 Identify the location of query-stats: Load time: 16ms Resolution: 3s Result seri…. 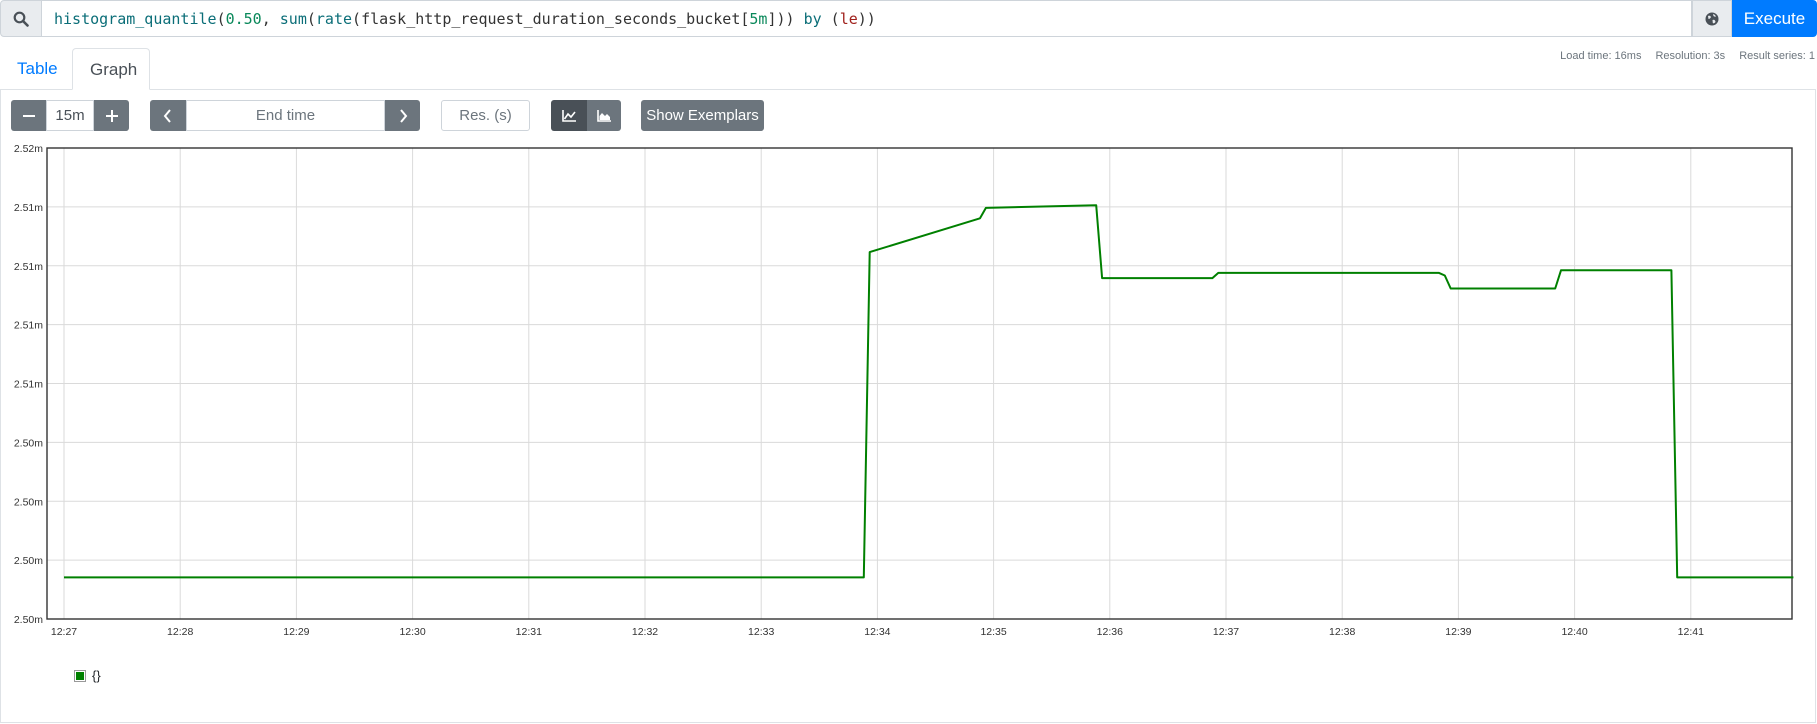
(1680, 56).